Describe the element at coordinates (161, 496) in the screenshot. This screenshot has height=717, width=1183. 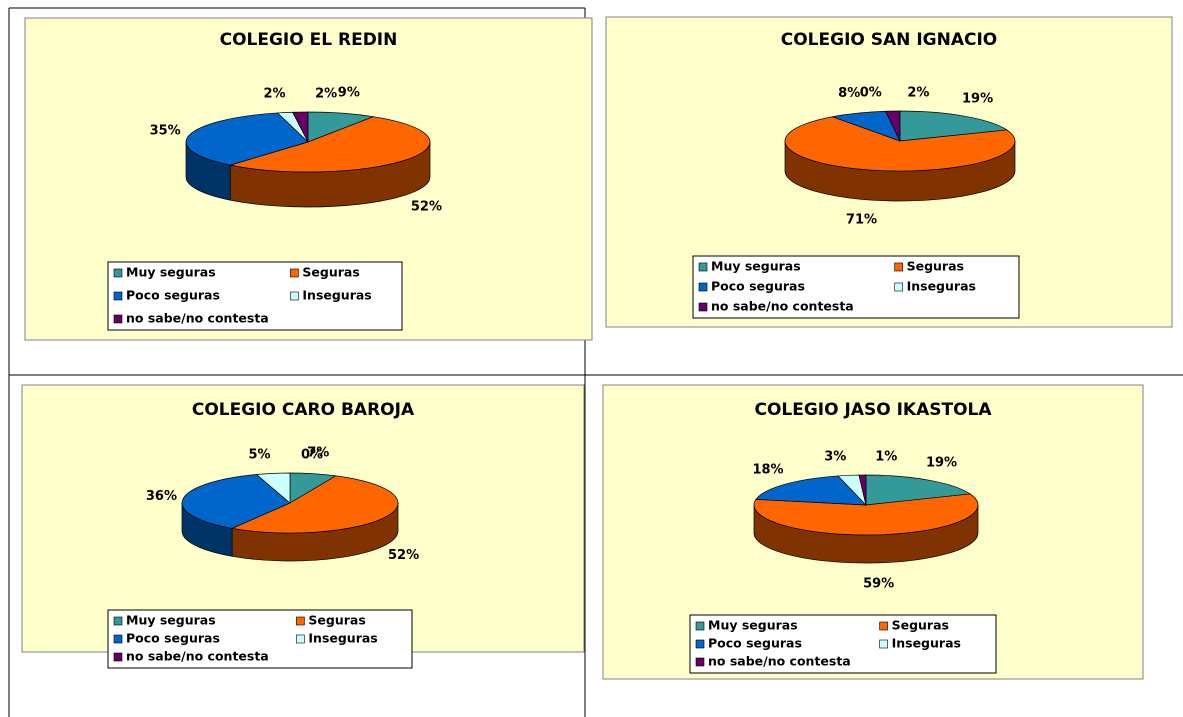
I see `data-label: 36%` at that location.